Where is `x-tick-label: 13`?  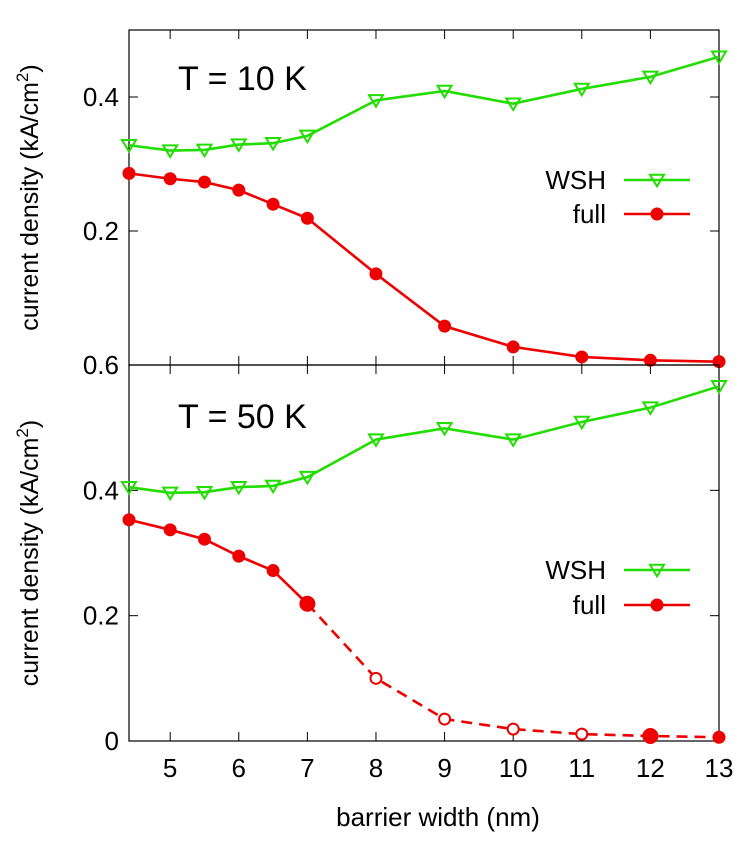 x-tick-label: 13 is located at coordinates (719, 768).